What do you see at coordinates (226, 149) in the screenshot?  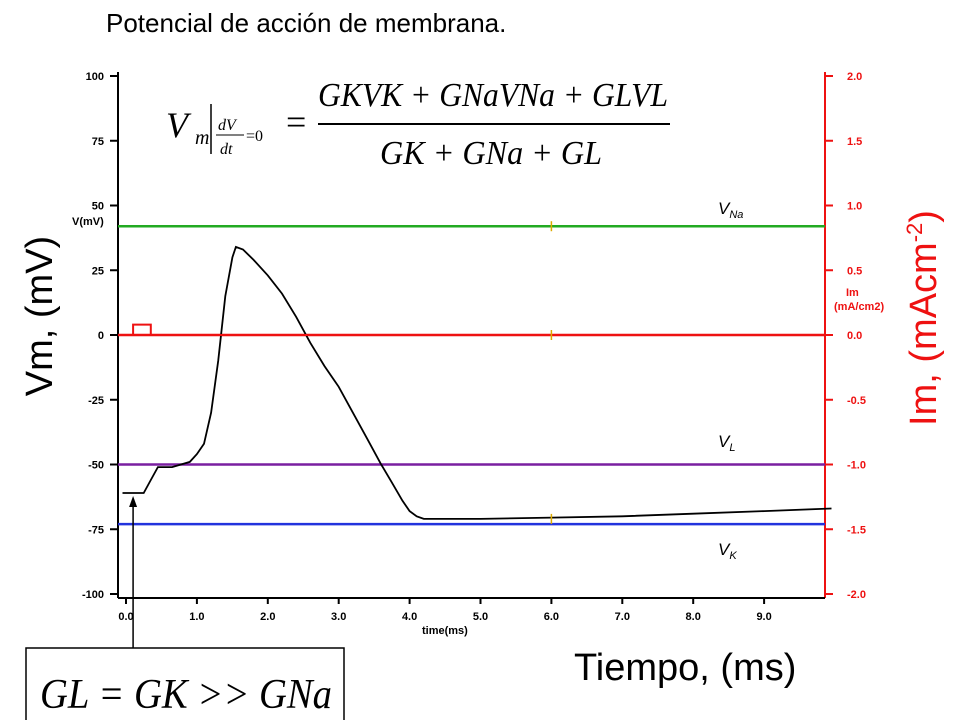 I see `eq-cond-den: dt` at bounding box center [226, 149].